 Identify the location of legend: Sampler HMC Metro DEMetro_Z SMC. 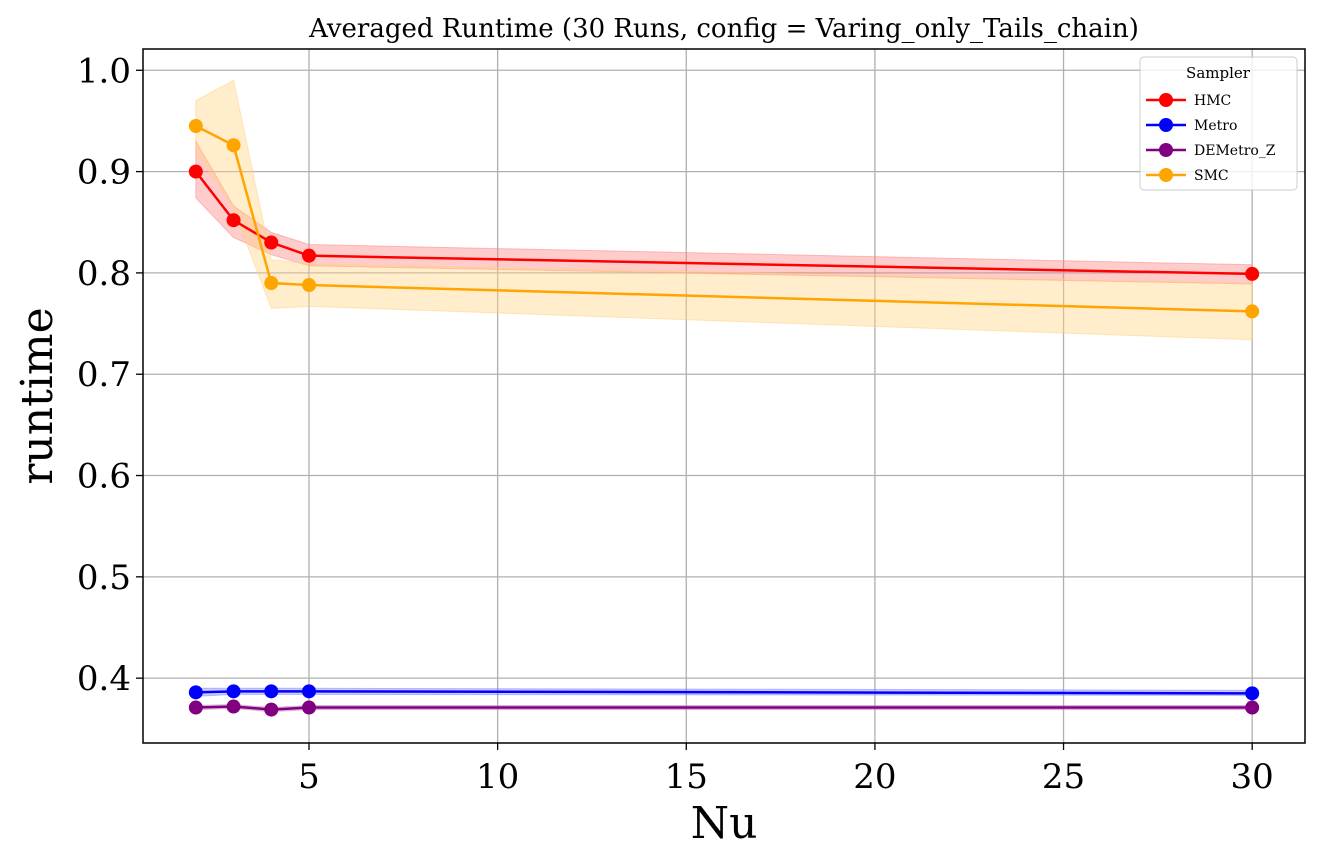
(1218, 123).